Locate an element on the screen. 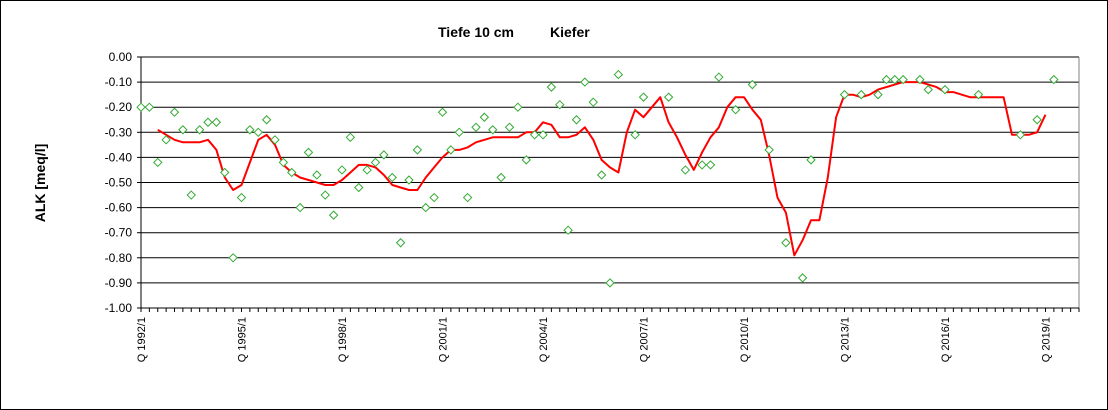 The image size is (1108, 410). chart-title-species: Kiefer is located at coordinates (570, 32).